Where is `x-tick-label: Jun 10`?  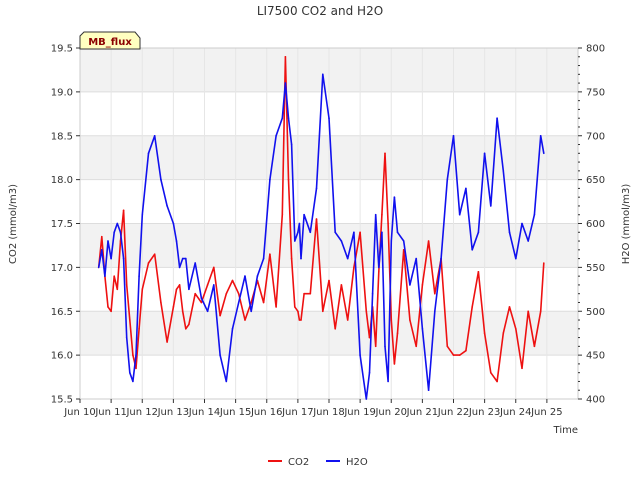
x-tick-label: Jun 10 is located at coordinates (79, 412).